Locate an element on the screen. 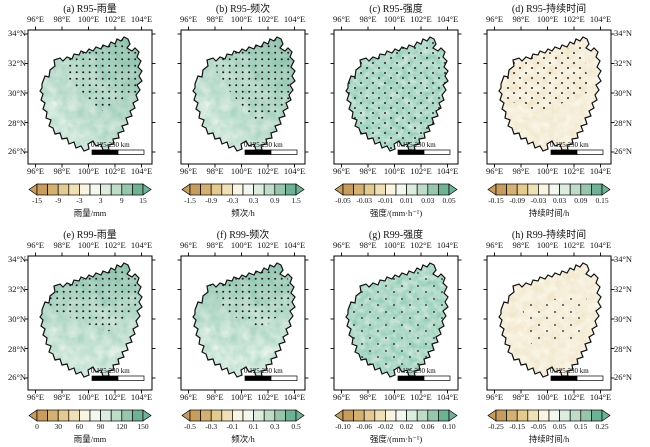 The image size is (650, 447). colorbar-tick-label: -0.03 is located at coordinates (364, 200).